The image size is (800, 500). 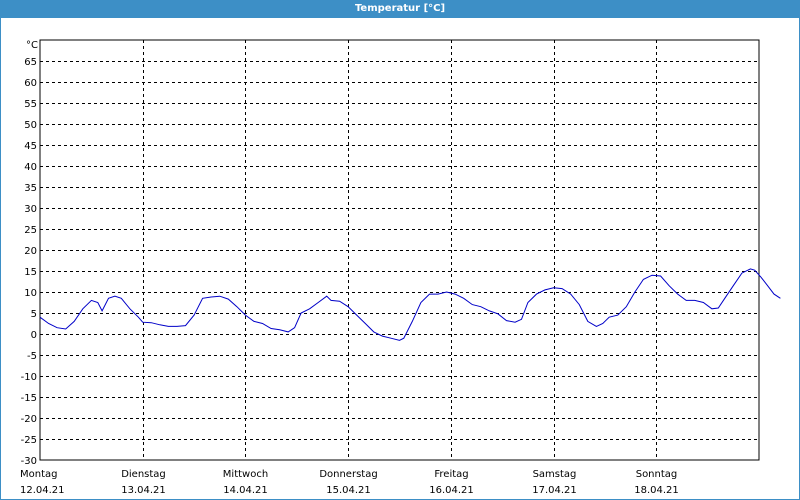 What do you see at coordinates (451, 490) in the screenshot?
I see `x-tick-date: 16.04.21` at bounding box center [451, 490].